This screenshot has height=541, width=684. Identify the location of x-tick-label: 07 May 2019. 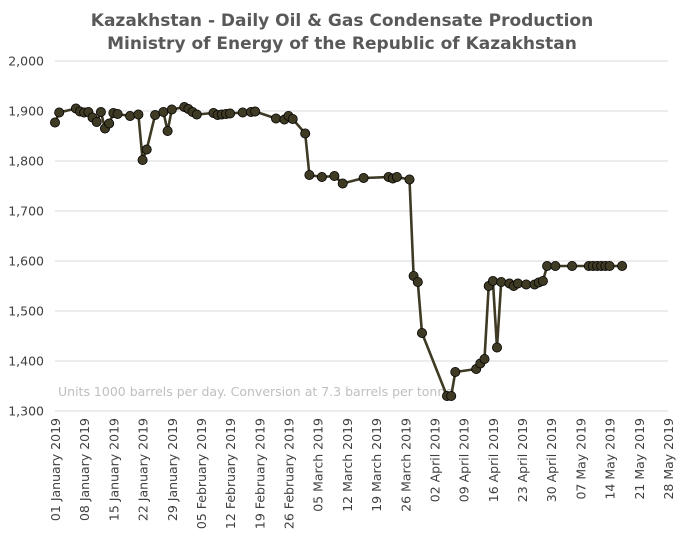
(580, 459).